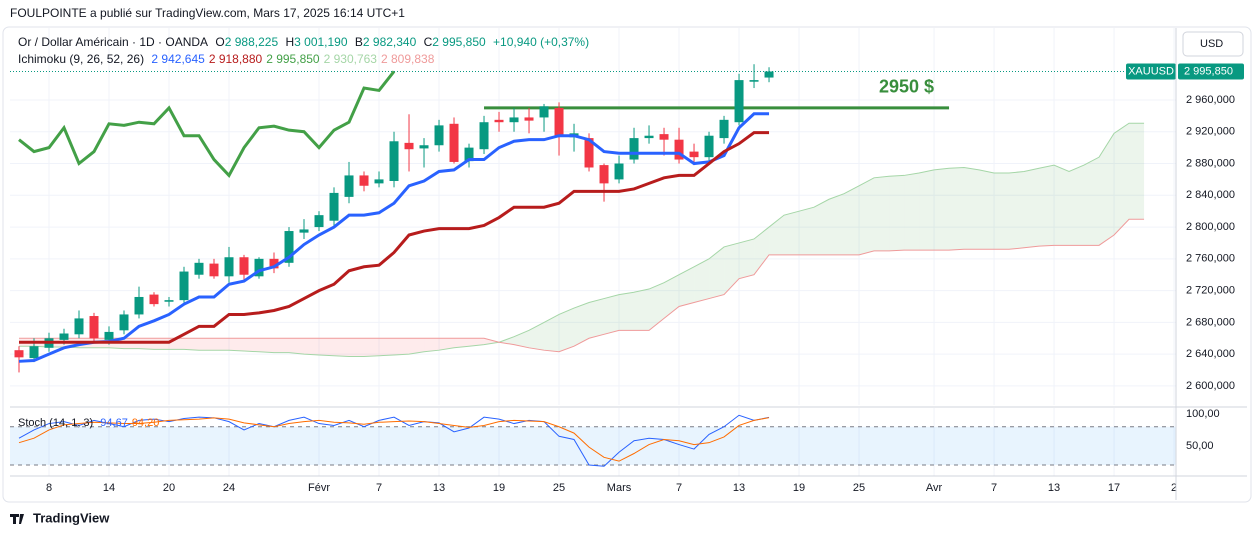  What do you see at coordinates (541, 42) in the screenshot?
I see `change: +10,940 (+0,37%)` at bounding box center [541, 42].